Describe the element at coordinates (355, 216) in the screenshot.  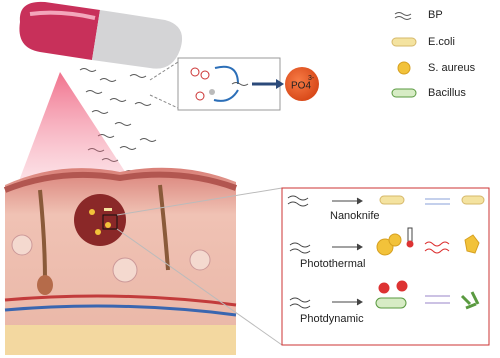
I see `mechanism-label: Nanoknife` at that location.